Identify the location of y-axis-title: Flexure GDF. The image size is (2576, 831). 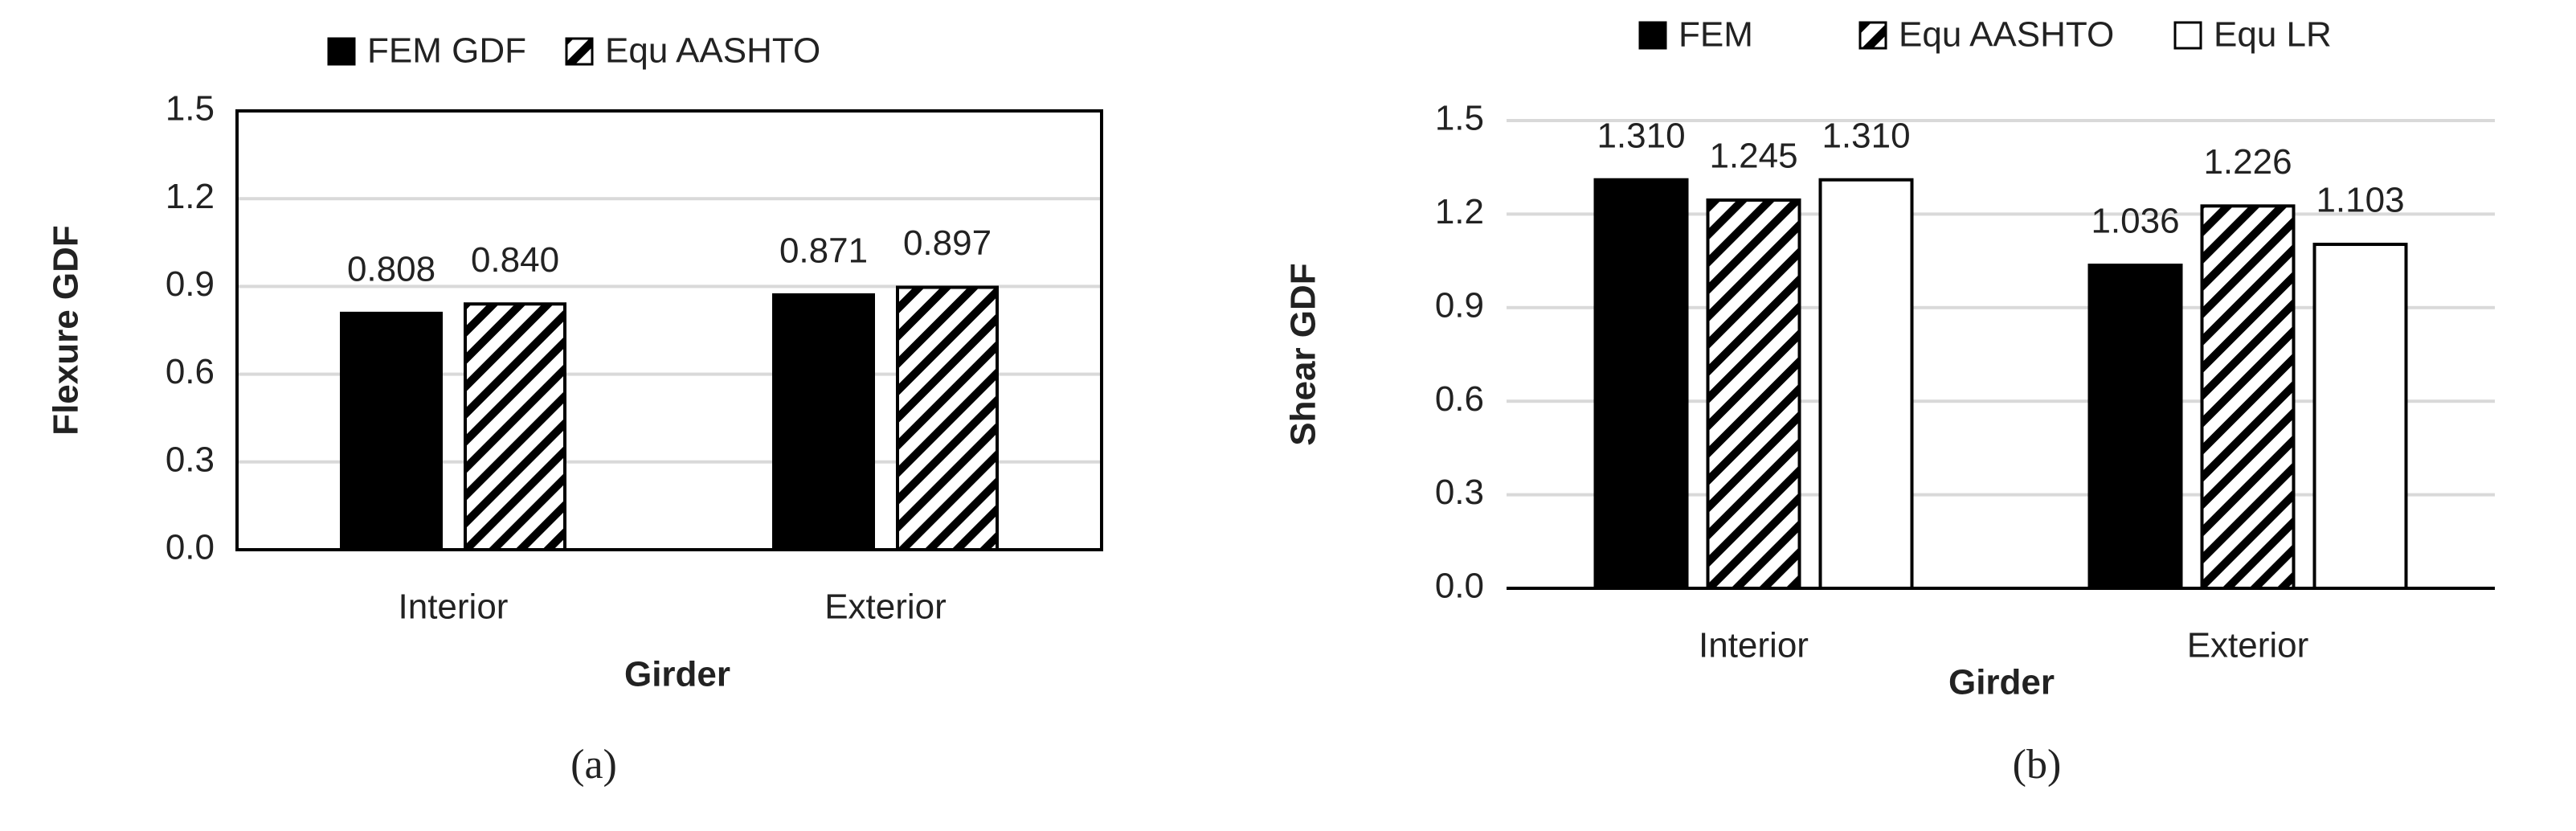
(66, 330).